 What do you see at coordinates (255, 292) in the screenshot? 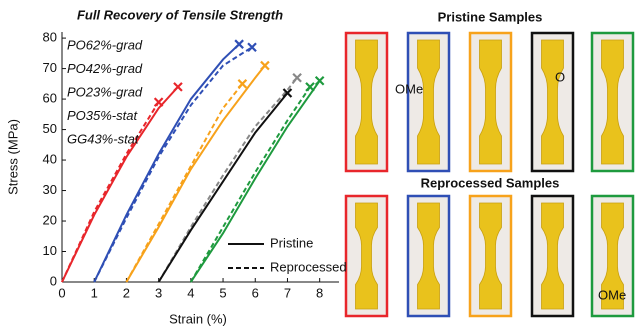
I see `x-tick-label: 6` at bounding box center [255, 292].